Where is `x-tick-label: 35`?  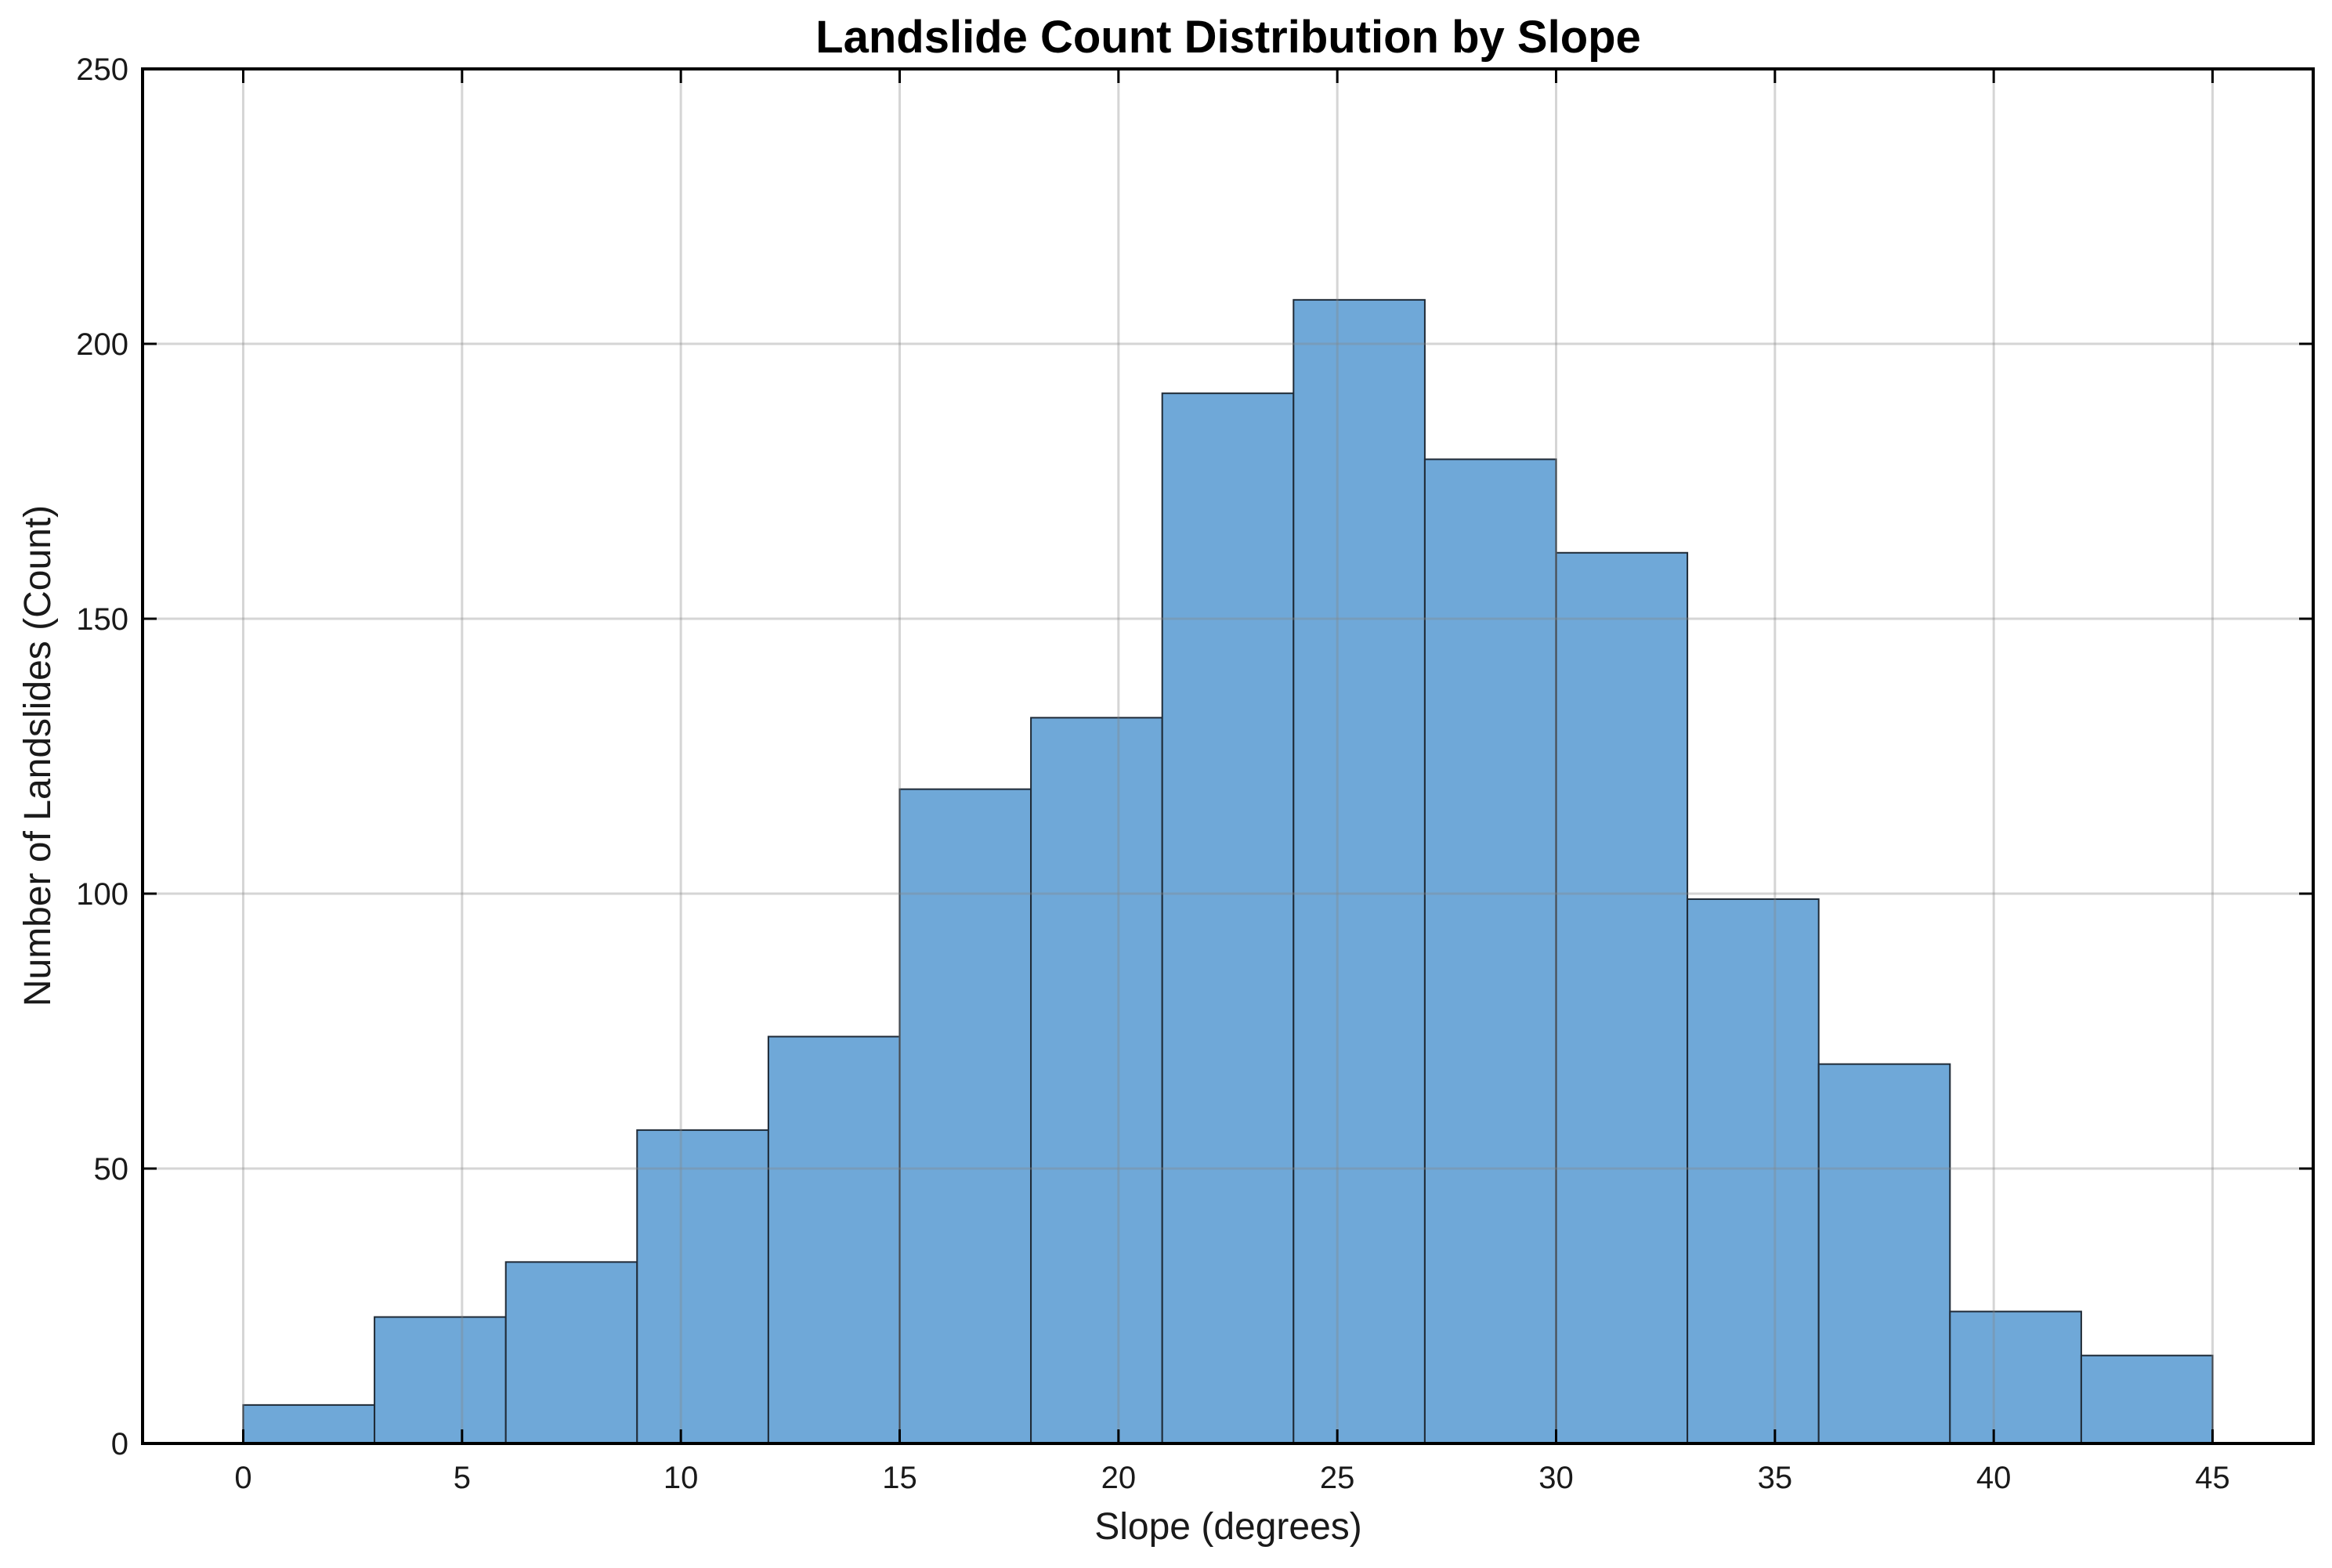
x-tick-label: 35 is located at coordinates (1775, 1478).